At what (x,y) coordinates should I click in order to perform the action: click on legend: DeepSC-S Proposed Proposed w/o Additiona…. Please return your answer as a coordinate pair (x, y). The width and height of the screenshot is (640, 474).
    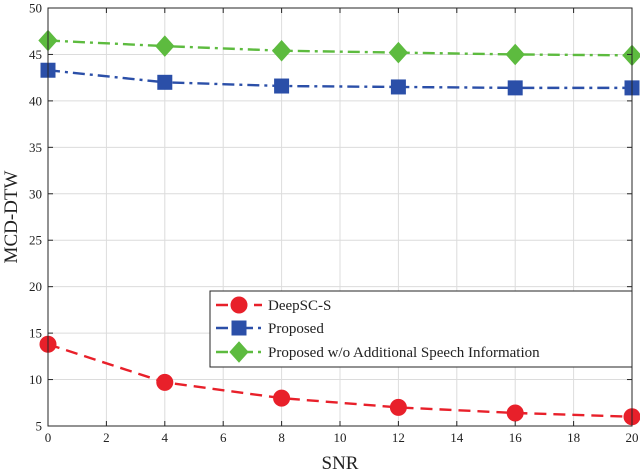
    Looking at the image, I should click on (421, 329).